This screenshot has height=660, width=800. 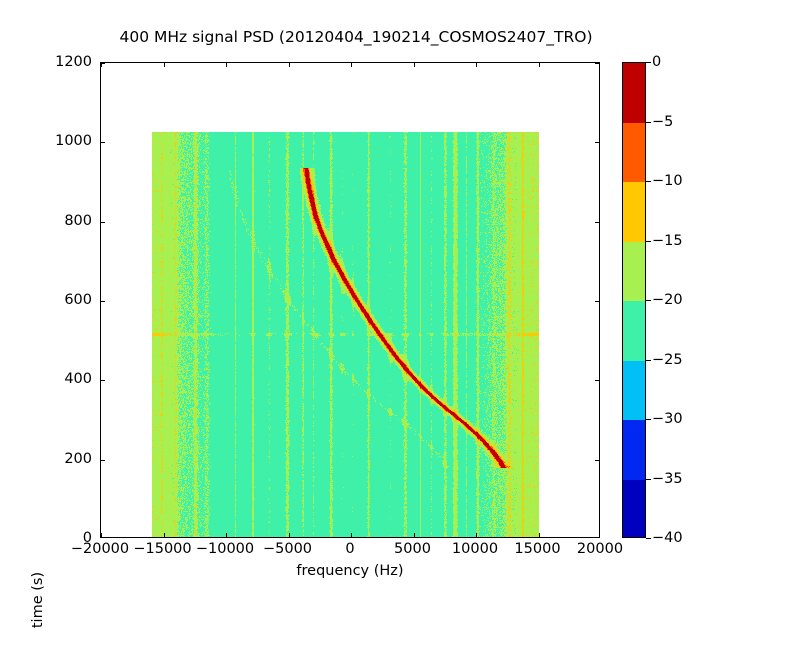 What do you see at coordinates (38, 600) in the screenshot?
I see `y-axis-title: time (s)` at bounding box center [38, 600].